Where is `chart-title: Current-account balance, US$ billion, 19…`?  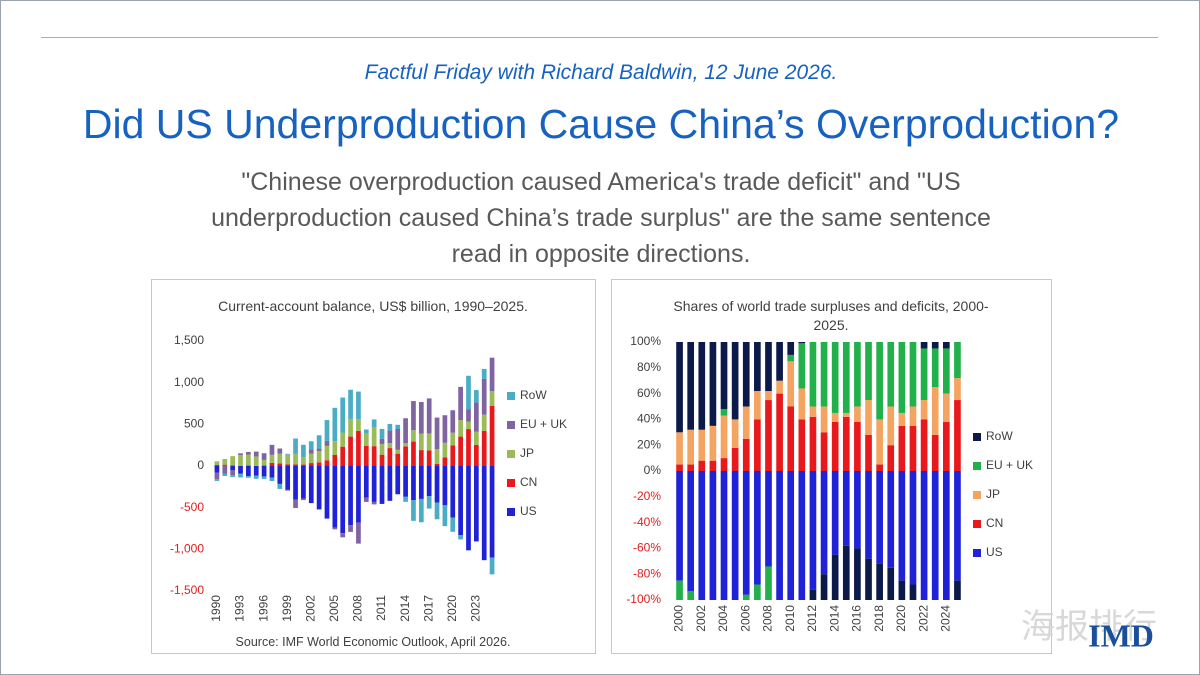 chart-title: Current-account balance, US$ billion, 19… is located at coordinates (373, 306).